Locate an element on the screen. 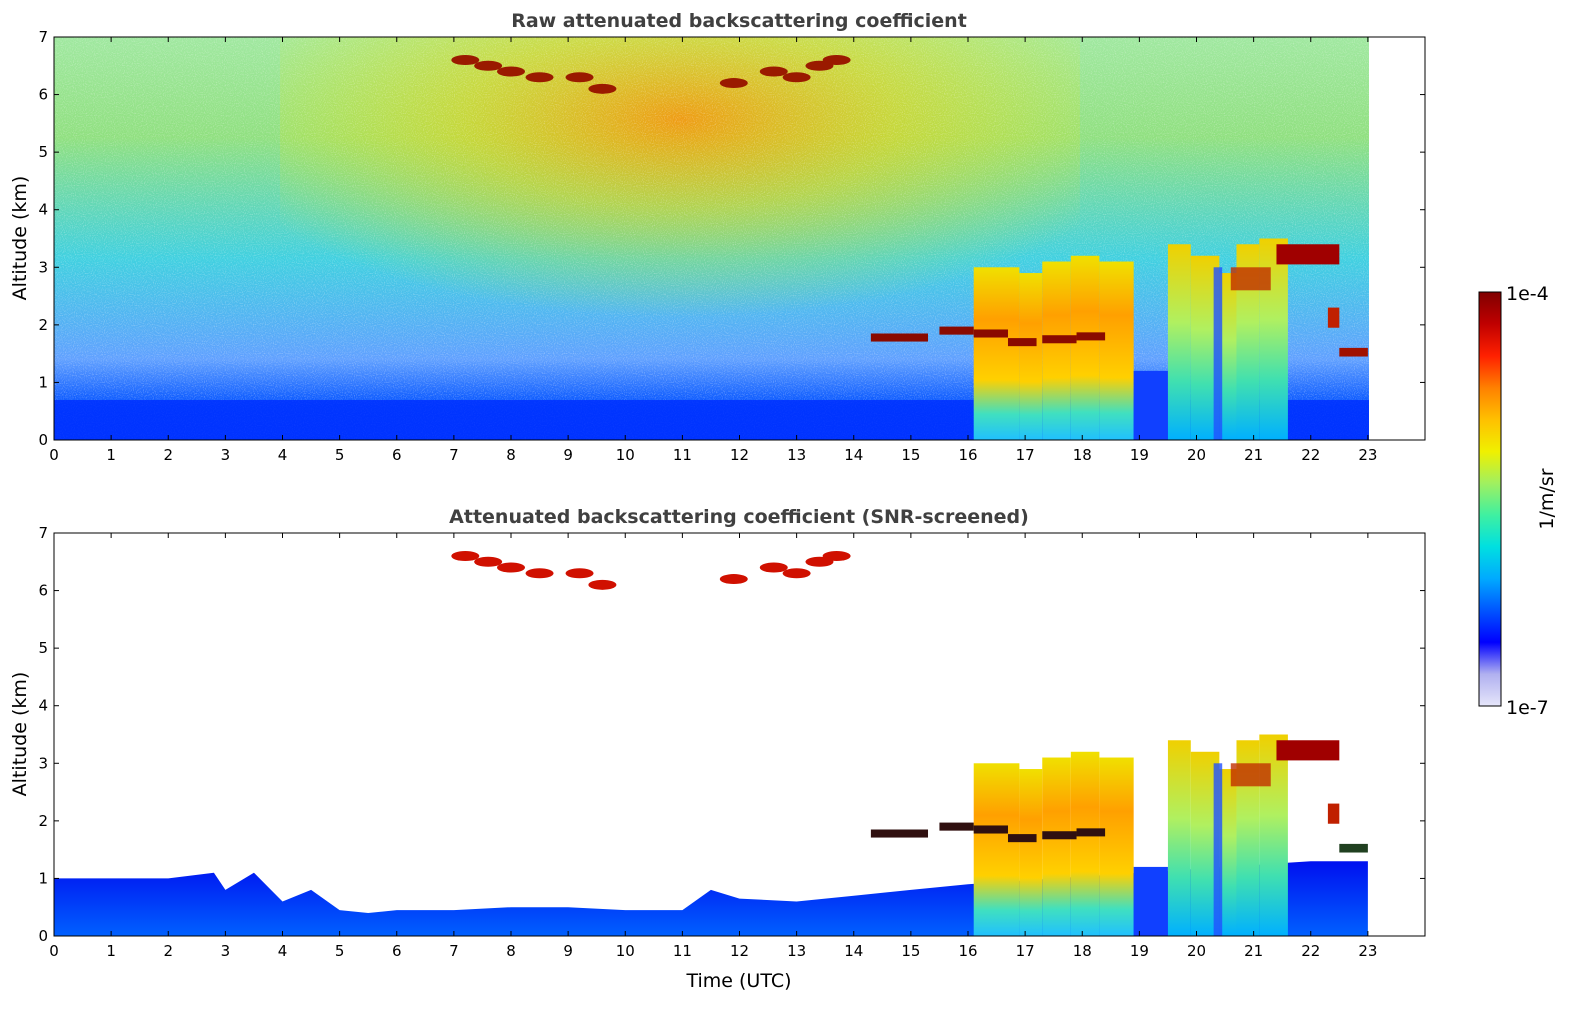 This screenshot has height=1020, width=1595. colorbar-min-label: 1e-7 is located at coordinates (1527, 708).